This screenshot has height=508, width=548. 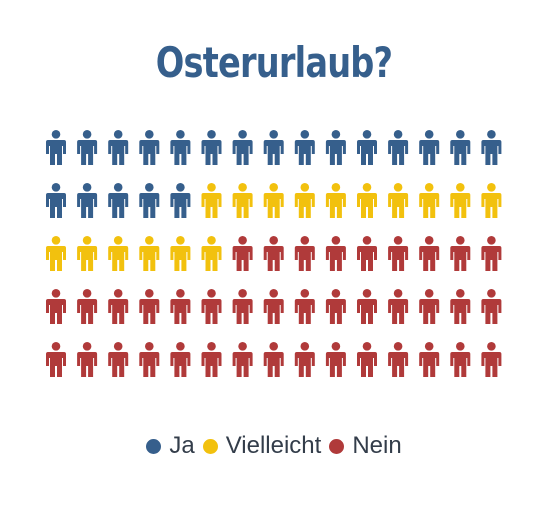 I want to click on legend: Ja Vielleicht Nein, so click(x=274, y=446).